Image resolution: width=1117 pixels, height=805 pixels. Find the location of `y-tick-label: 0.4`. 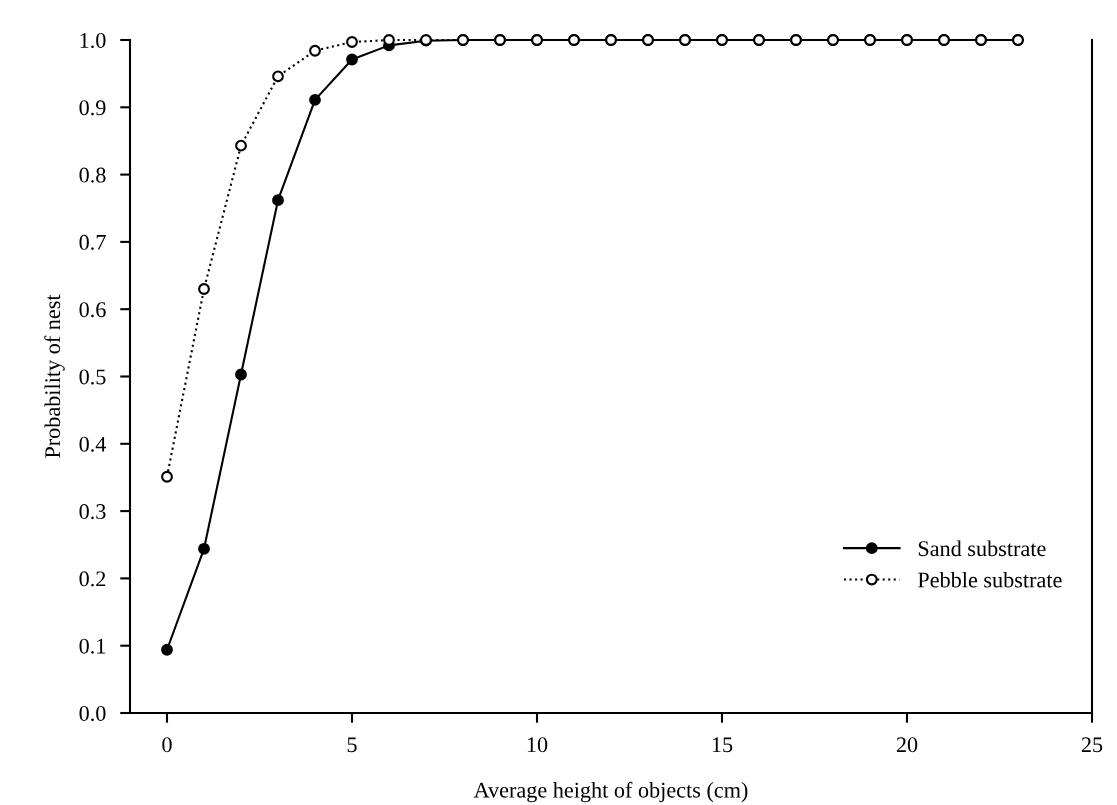

y-tick-label: 0.4 is located at coordinates (93, 444).